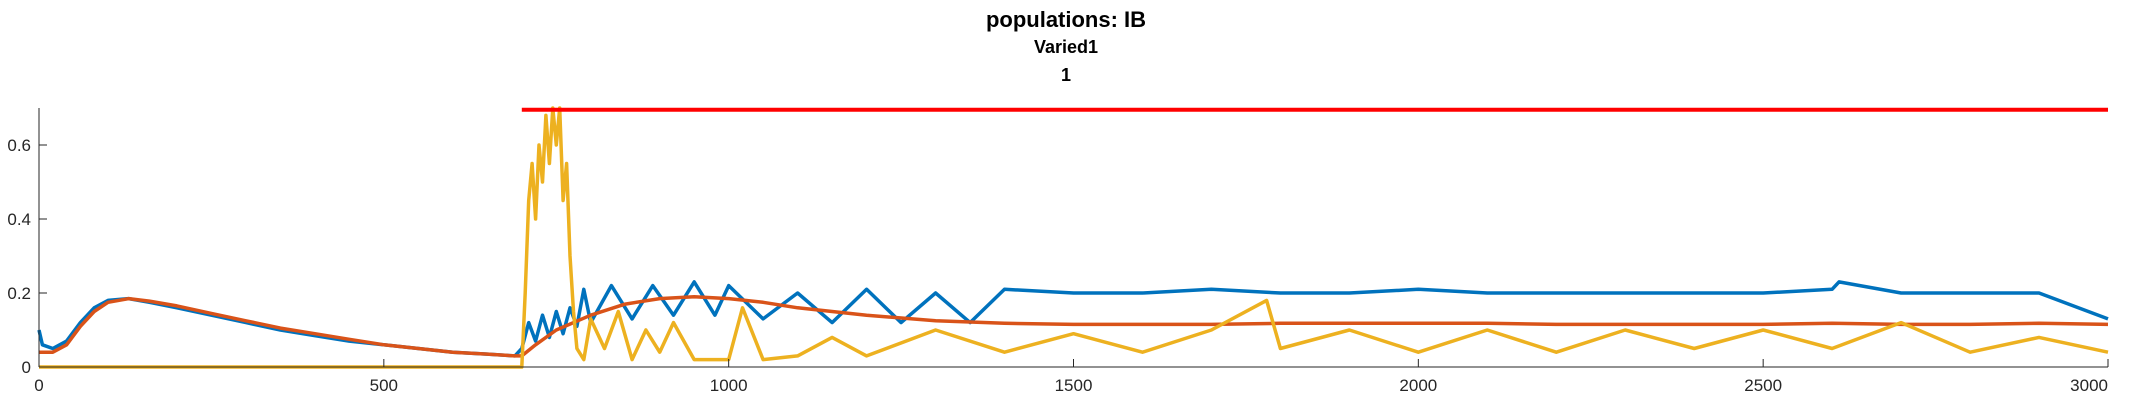 The image size is (2133, 400). What do you see at coordinates (1418, 385) in the screenshot?
I see `x-tick-label: 2000` at bounding box center [1418, 385].